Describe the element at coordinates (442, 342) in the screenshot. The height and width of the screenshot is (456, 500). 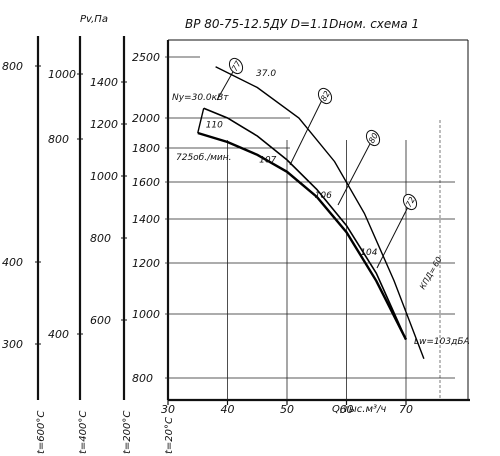
I see `noise-label: Lw=103дБА` at that location.